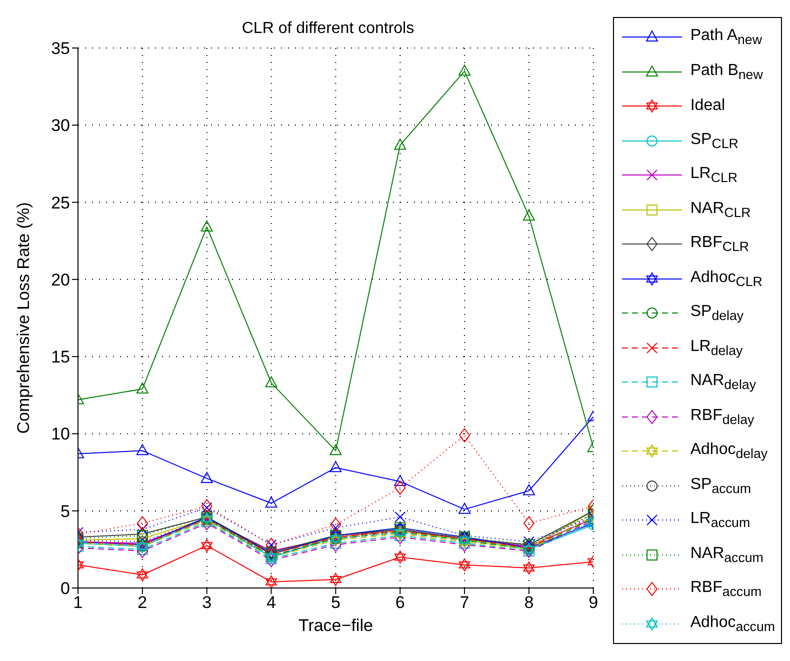 This screenshot has height=661, width=790. I want to click on legend-label: NAR$_{delay}$, so click(723, 382).